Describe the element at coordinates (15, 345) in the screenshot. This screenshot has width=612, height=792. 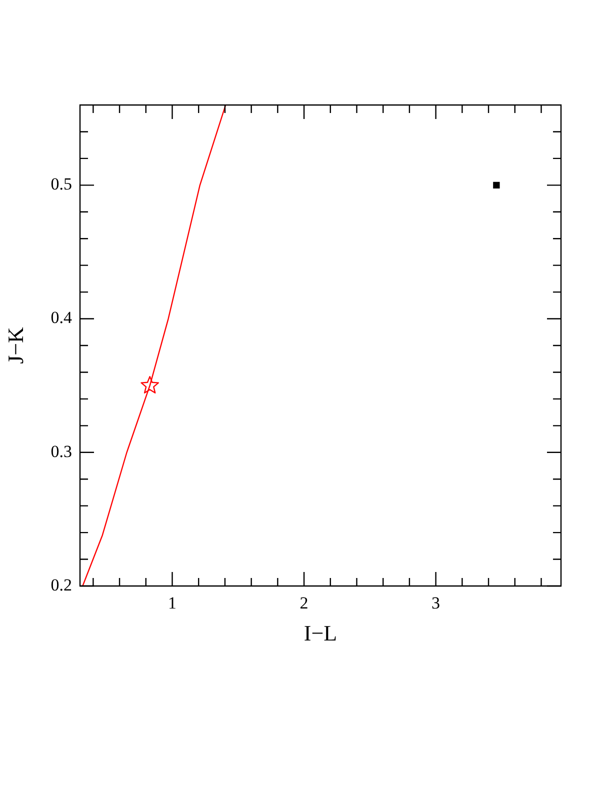
I see `y-axis-title: J−K` at that location.